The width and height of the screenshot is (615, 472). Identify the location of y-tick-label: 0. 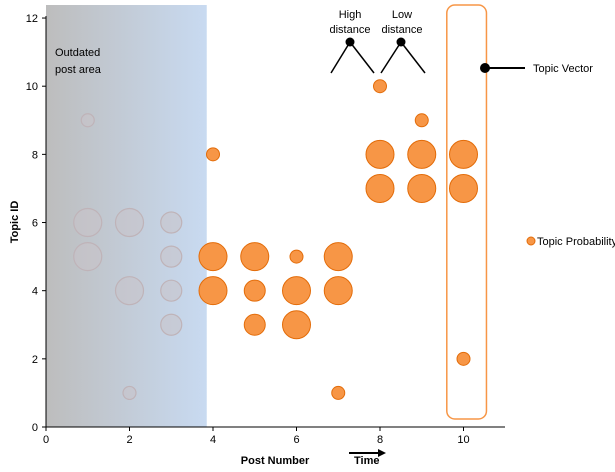
(35, 428).